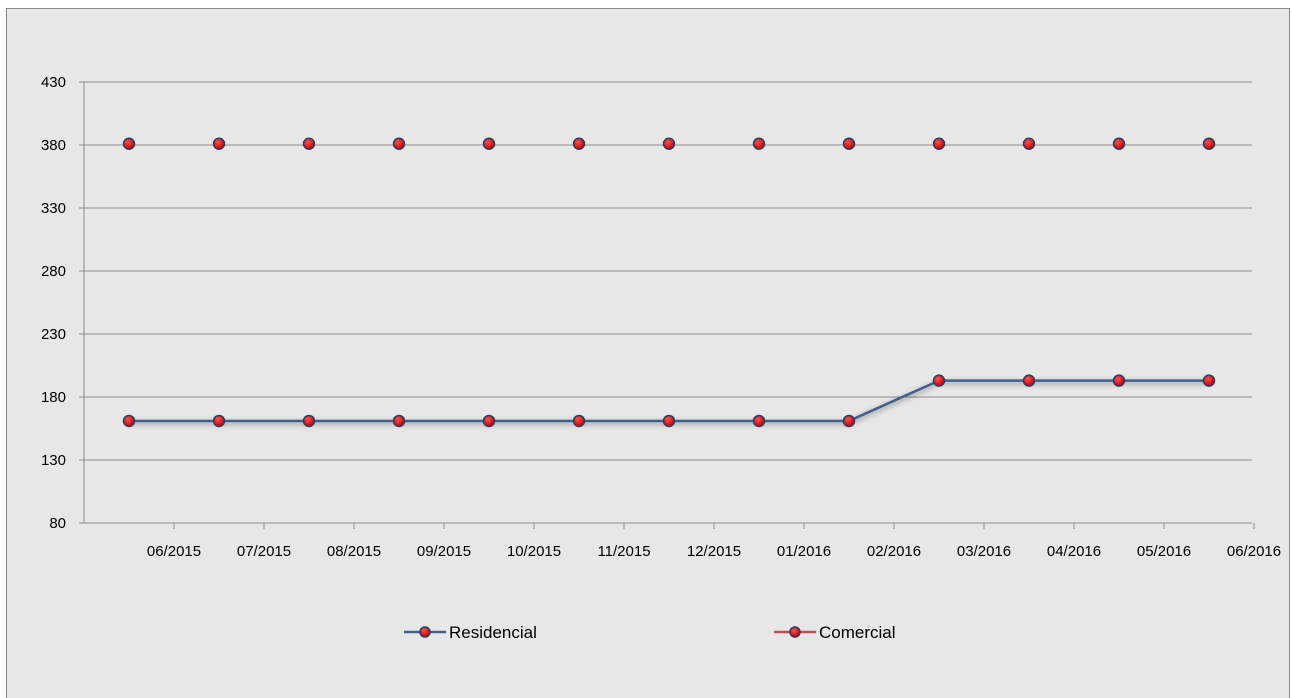 This screenshot has width=1292, height=698. Describe the element at coordinates (894, 551) in the screenshot. I see `x-tick-label: 02/2016` at that location.